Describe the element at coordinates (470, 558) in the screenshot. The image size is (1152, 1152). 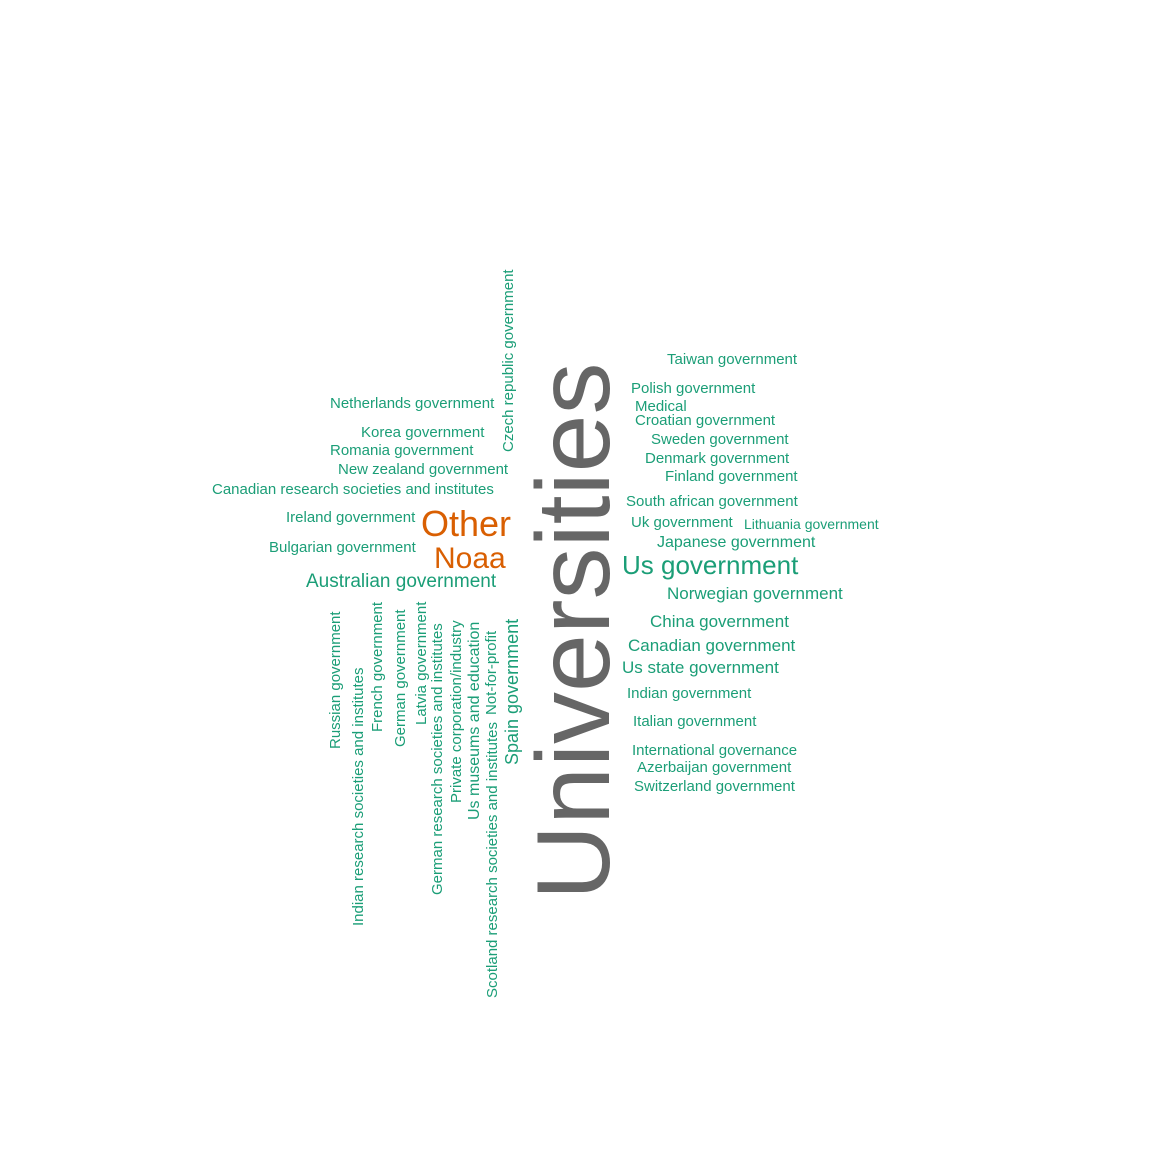
I see `word-noaa: Noaa` at that location.